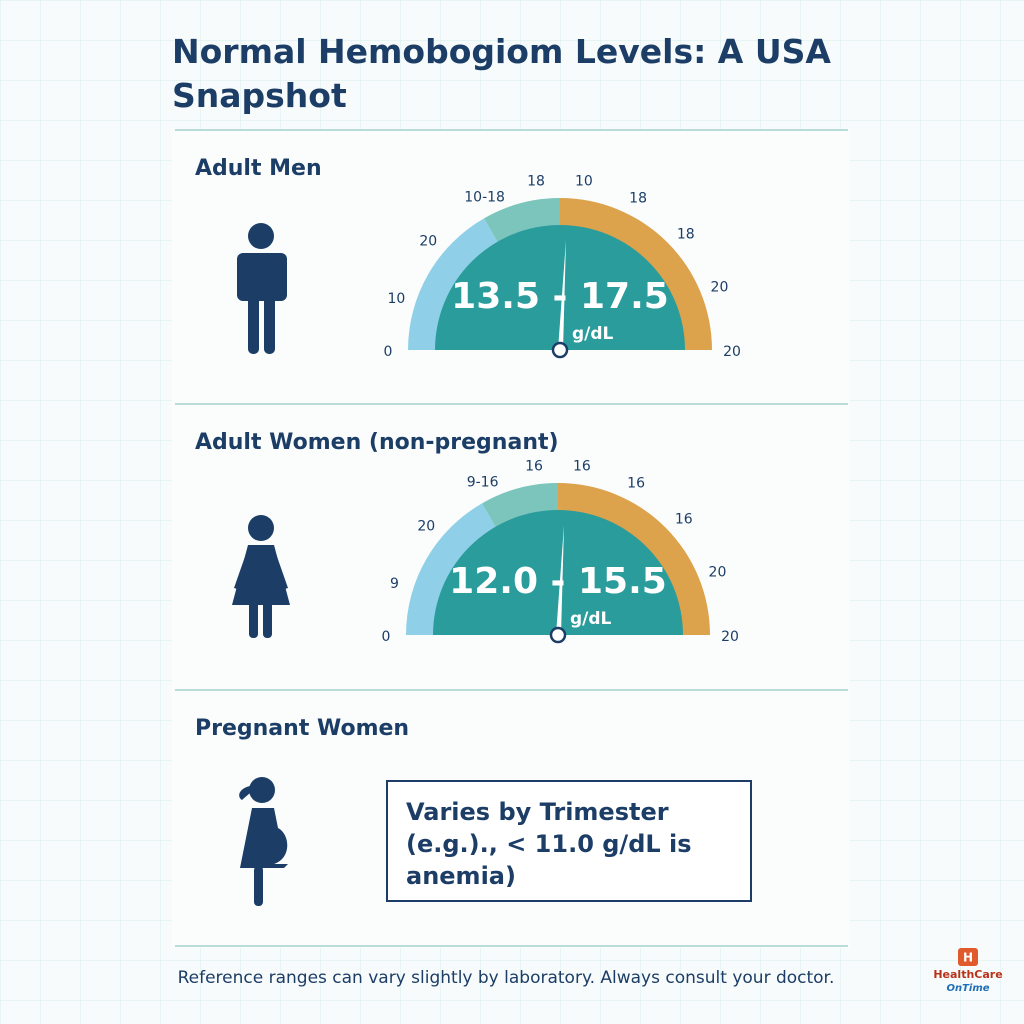 The image size is (1024, 1024). What do you see at coordinates (501, 73) in the screenshot?
I see `page-title: Normal Hemobogiom Levels: A USA Snapshot` at bounding box center [501, 73].